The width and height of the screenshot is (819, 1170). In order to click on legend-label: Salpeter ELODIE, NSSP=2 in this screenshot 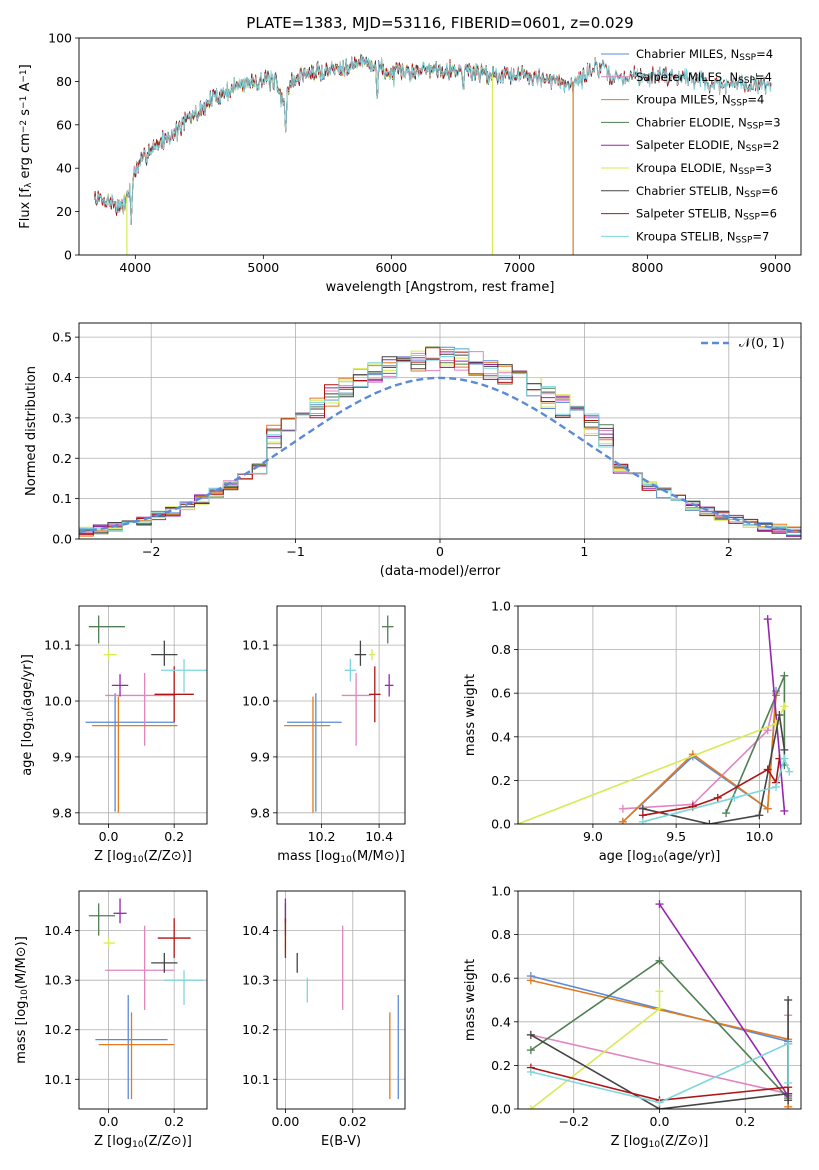, I will do `click(707, 146)`.